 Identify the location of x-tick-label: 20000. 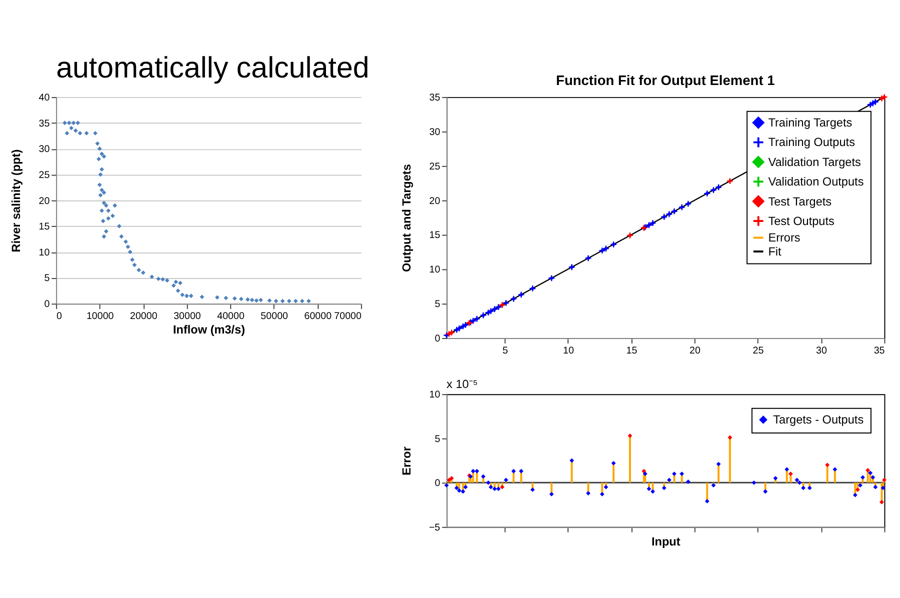
(144, 316).